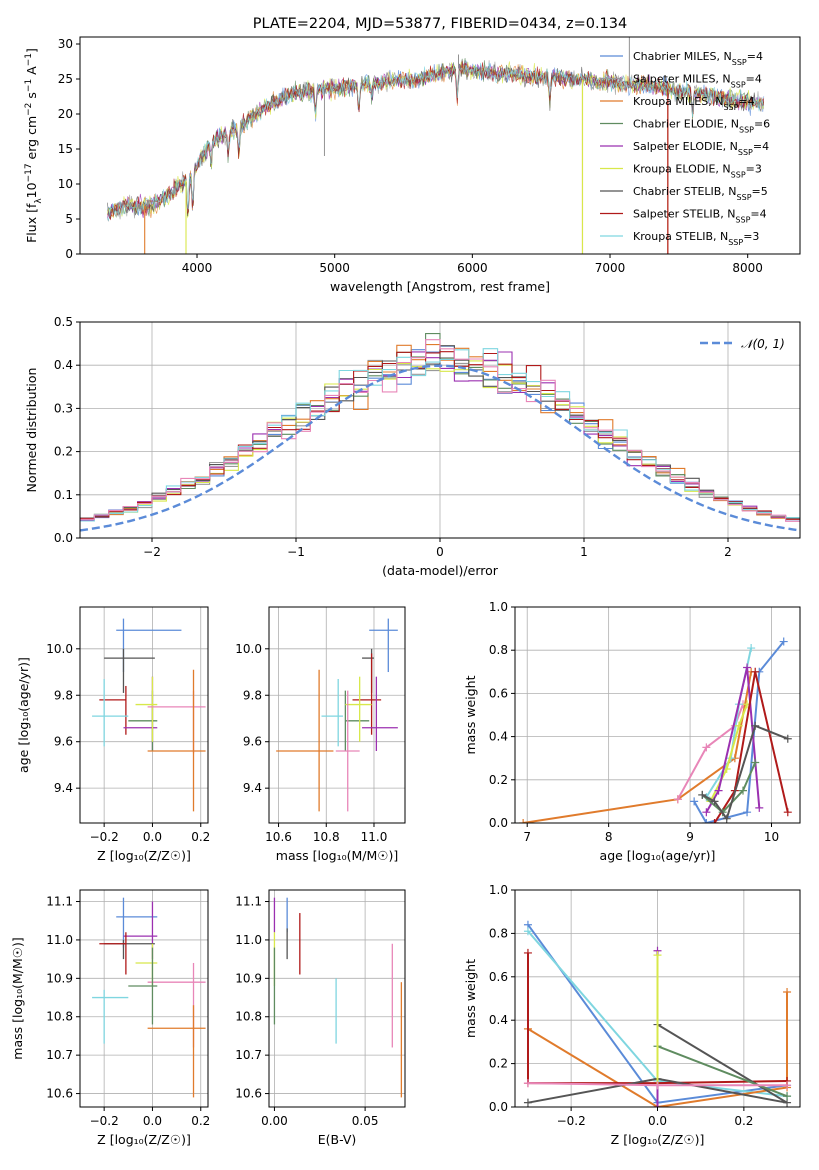 The width and height of the screenshot is (819, 1170). Describe the element at coordinates (65, 44) in the screenshot. I see `y-tick-label: 30` at that location.